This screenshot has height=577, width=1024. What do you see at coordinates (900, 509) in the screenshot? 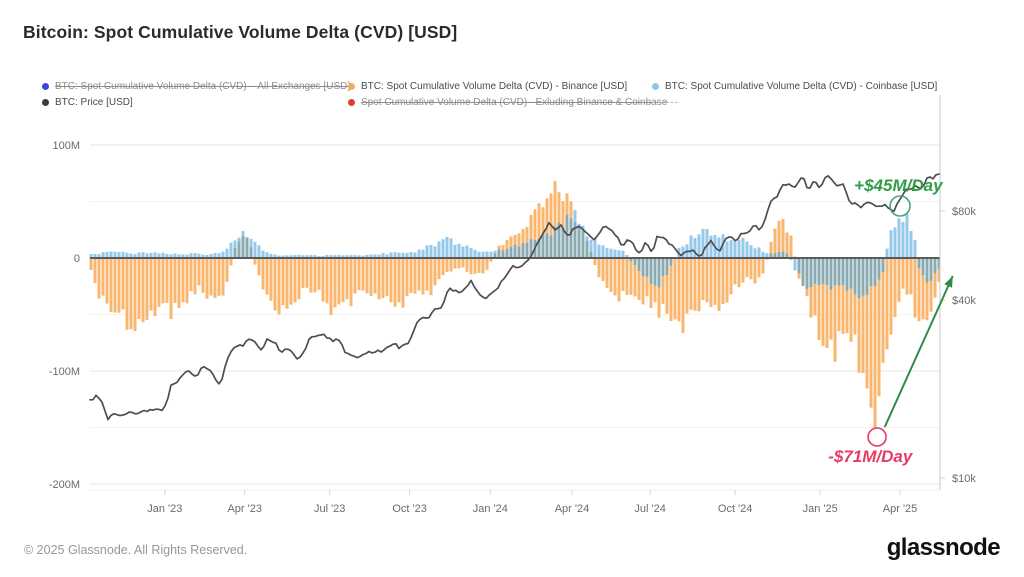
I see `x-axis-label: Apr '25` at bounding box center [900, 509].